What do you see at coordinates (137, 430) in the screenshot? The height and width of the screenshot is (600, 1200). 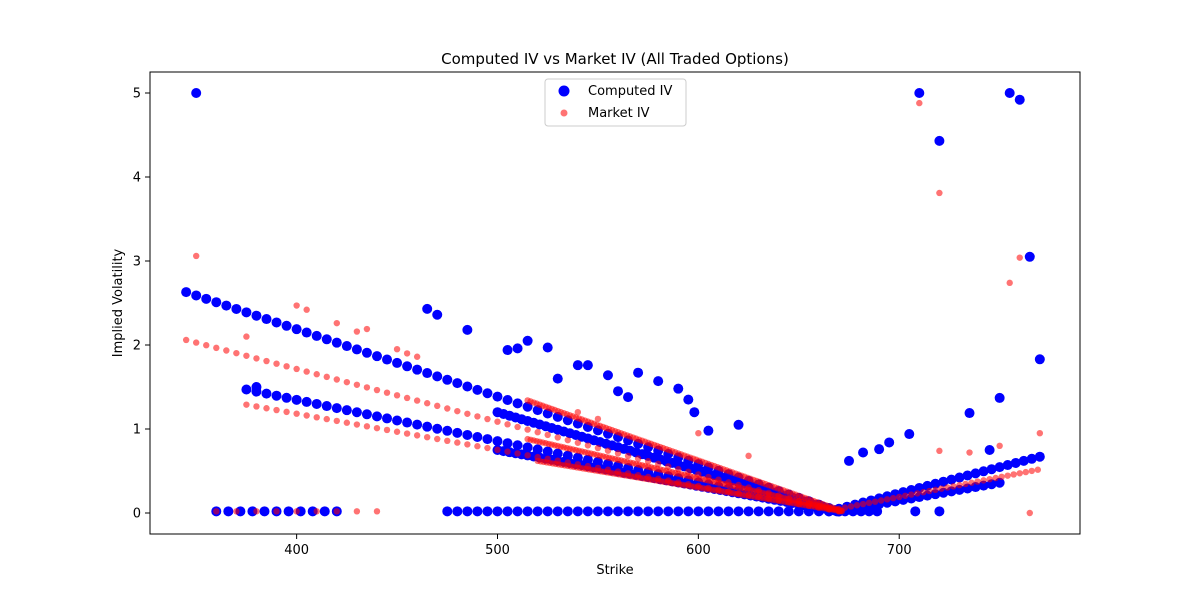 I see `y-tick-label: 1` at bounding box center [137, 430].